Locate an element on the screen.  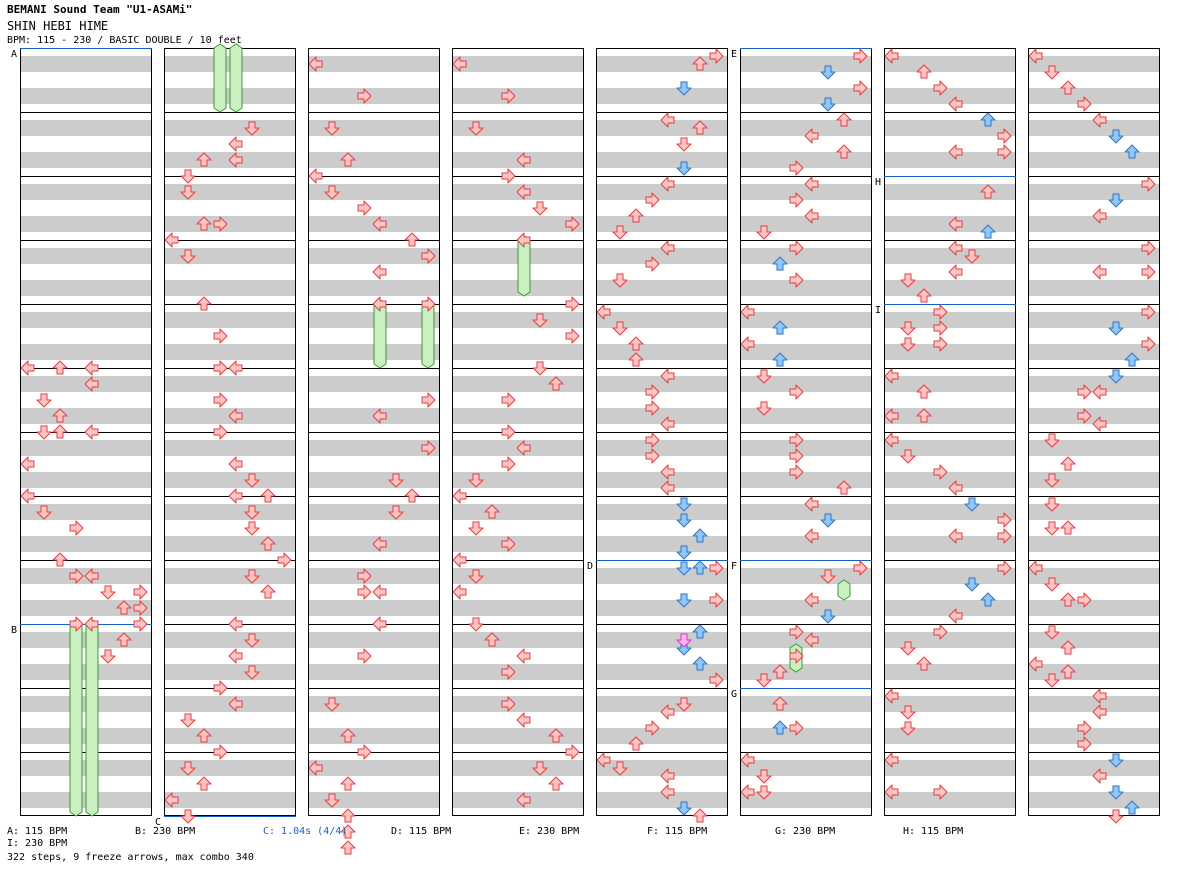
bpm-legend-item: E: 230 BPM is located at coordinates (549, 831).